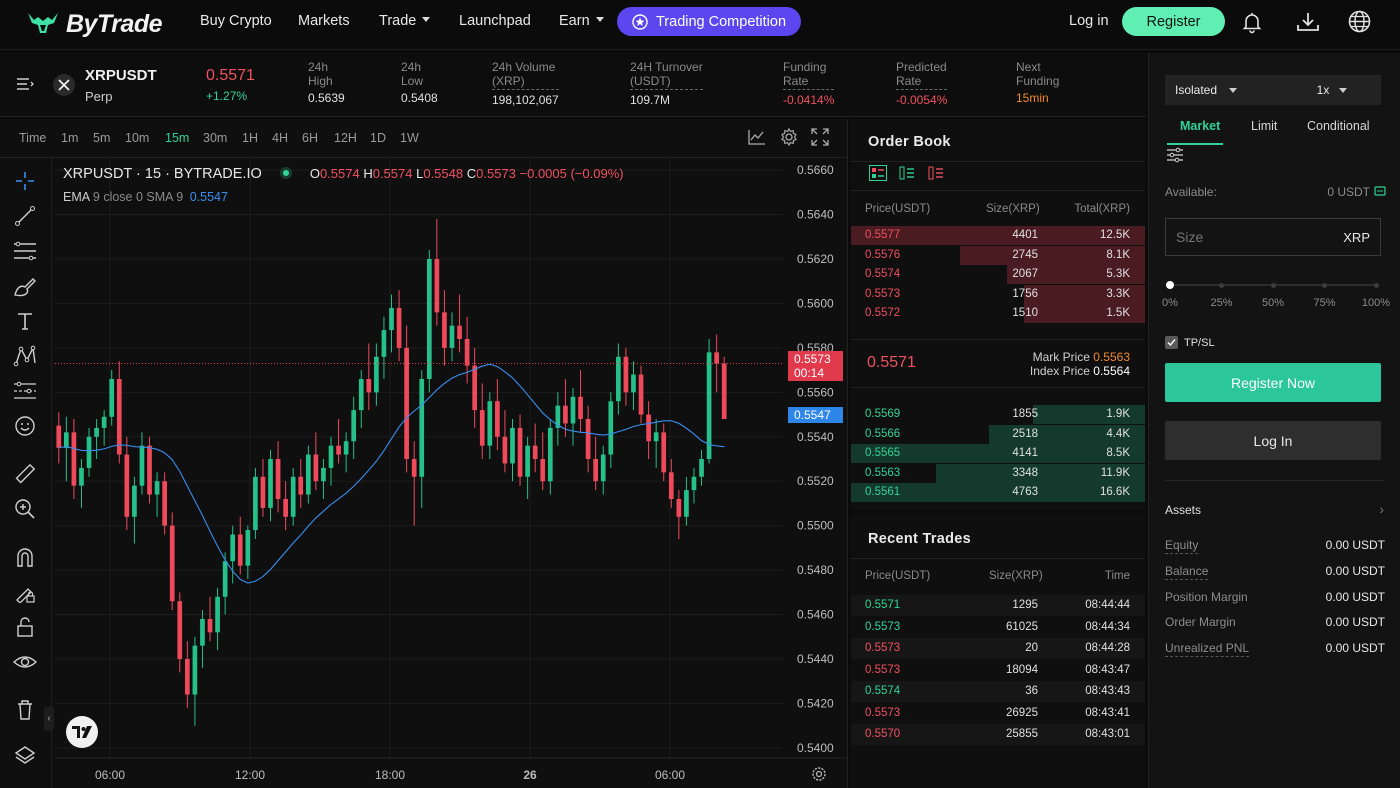  What do you see at coordinates (525, 83) in the screenshot?
I see `ticker-stat: 24h Volume (XRP) 198,102,067` at bounding box center [525, 83].